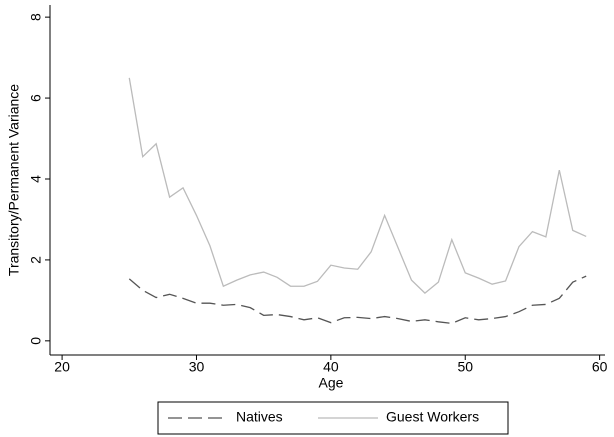 This screenshot has width=614, height=437. Describe the element at coordinates (197, 367) in the screenshot. I see `x-tick-label: 30` at that location.